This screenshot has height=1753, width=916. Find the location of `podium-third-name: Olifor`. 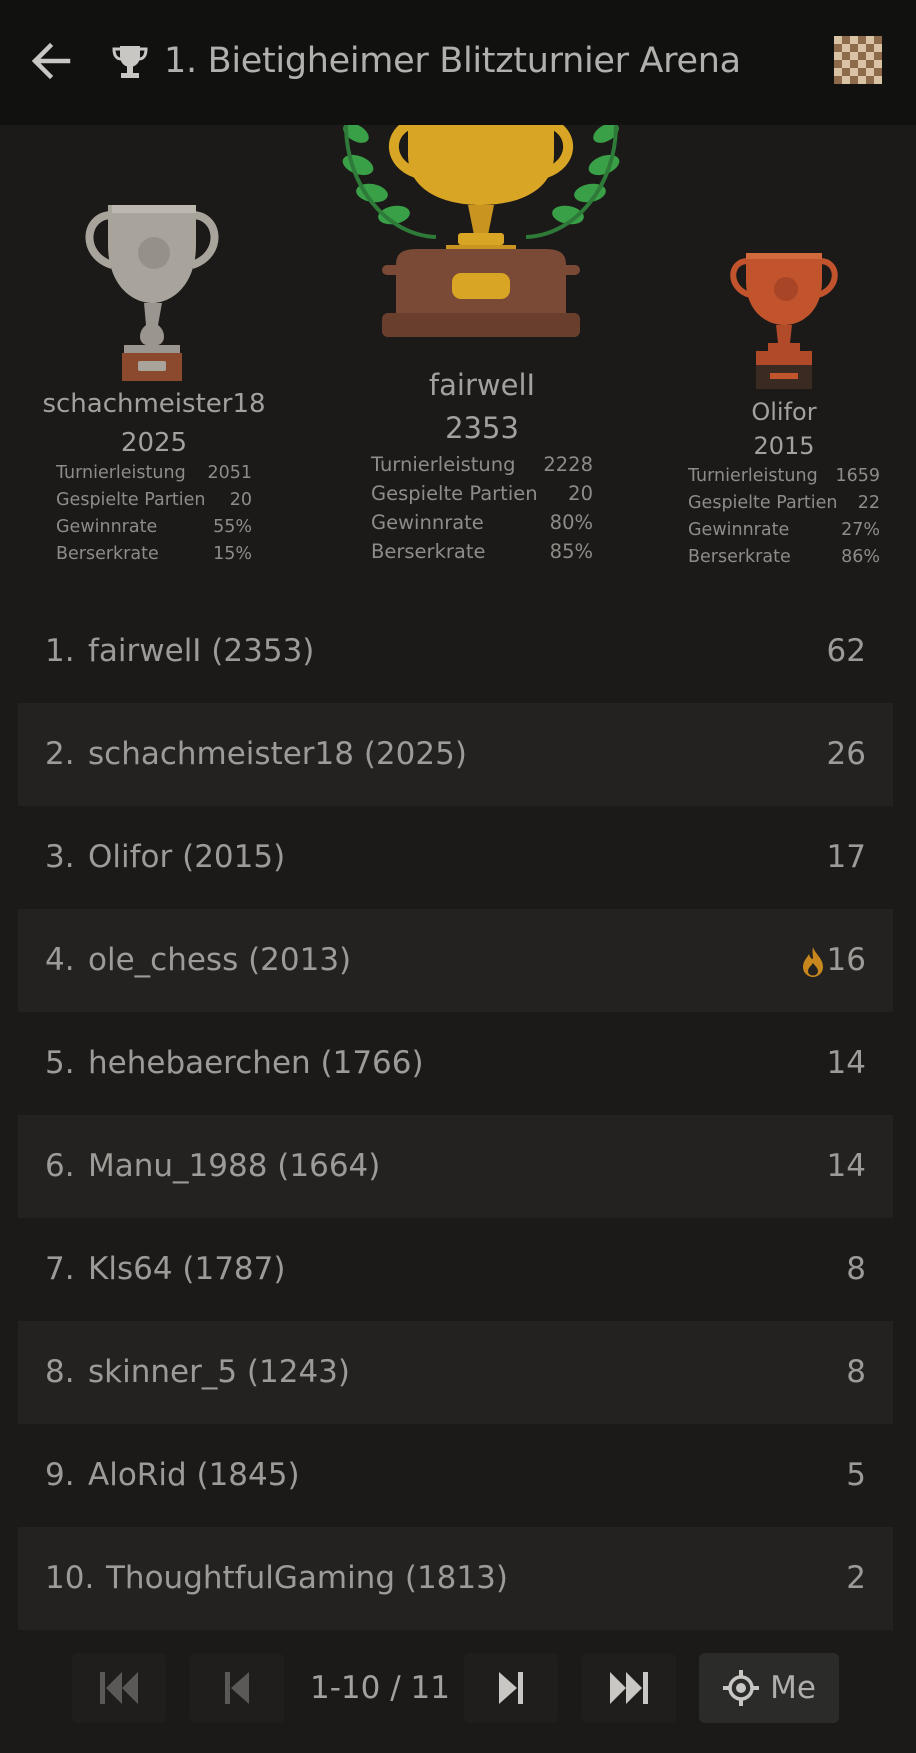

podium-third-name: Olifor is located at coordinates (784, 412).